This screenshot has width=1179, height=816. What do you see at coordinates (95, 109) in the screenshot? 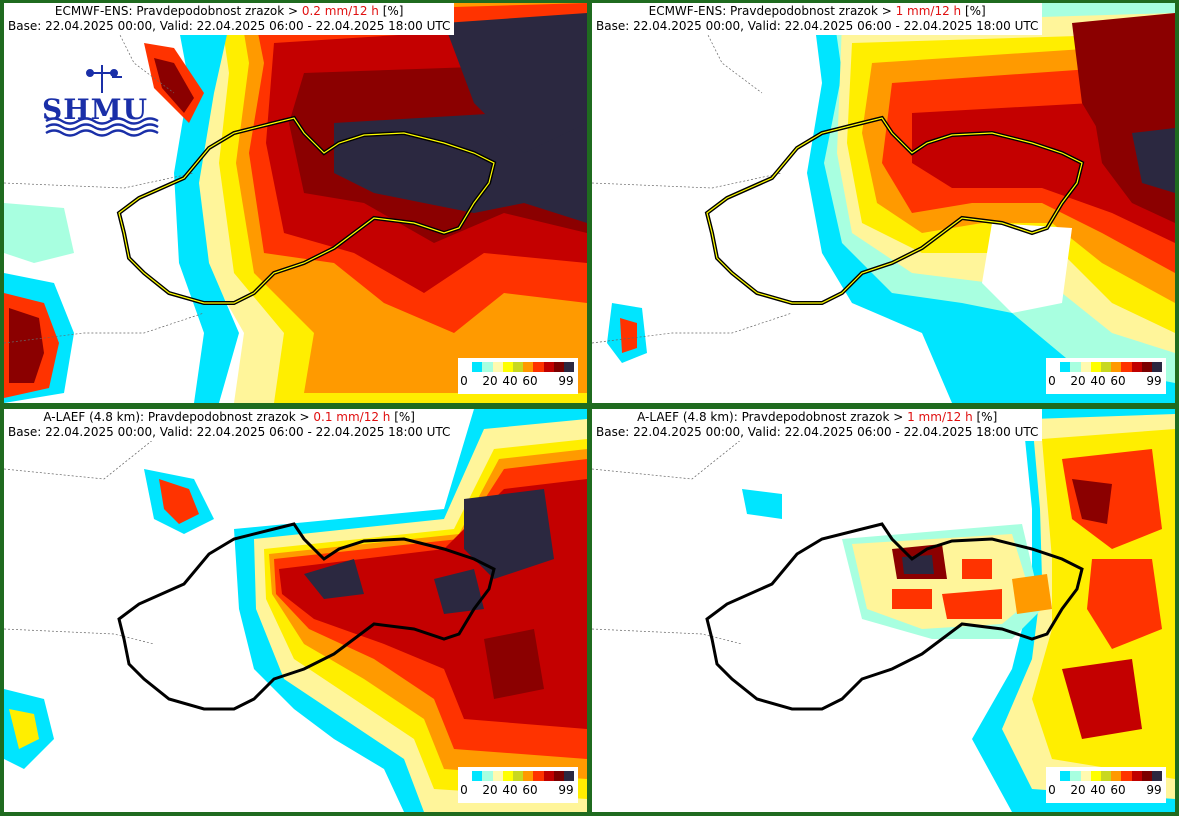
I see `logo-text: SHMU` at bounding box center [95, 109].